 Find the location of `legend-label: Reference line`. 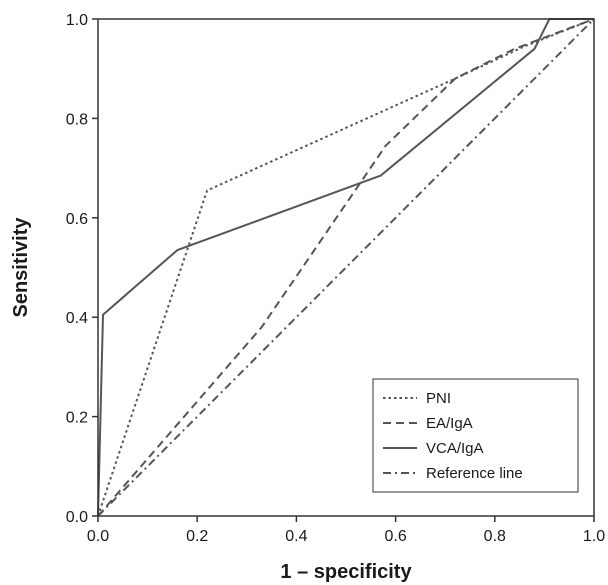

legend-label: Reference line is located at coordinates (474, 473).